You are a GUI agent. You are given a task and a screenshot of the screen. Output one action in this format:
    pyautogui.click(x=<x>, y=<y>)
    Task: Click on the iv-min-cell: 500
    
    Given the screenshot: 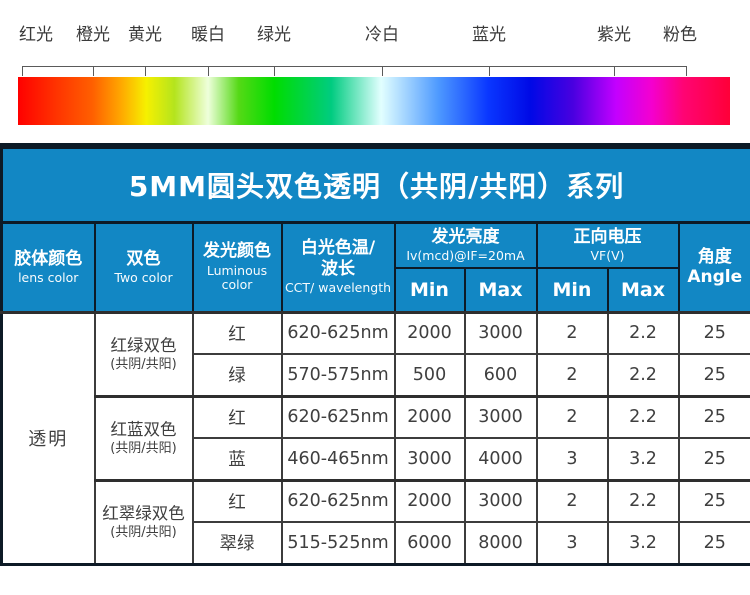 What is the action you would take?
    pyautogui.click(x=429, y=375)
    